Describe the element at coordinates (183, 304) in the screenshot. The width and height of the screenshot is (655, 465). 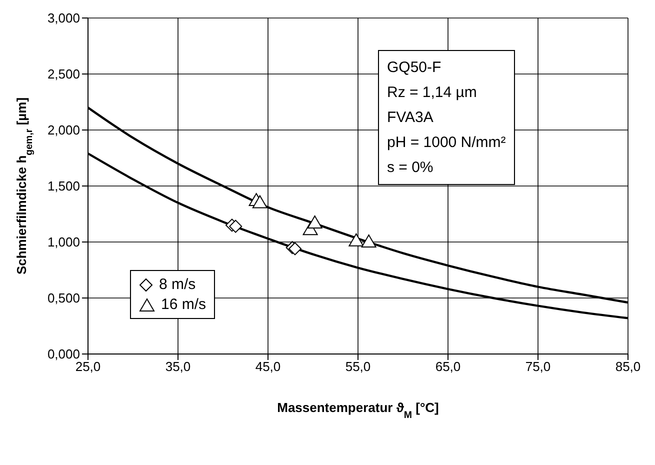
I see `legend-label: 16 m/s` at that location.